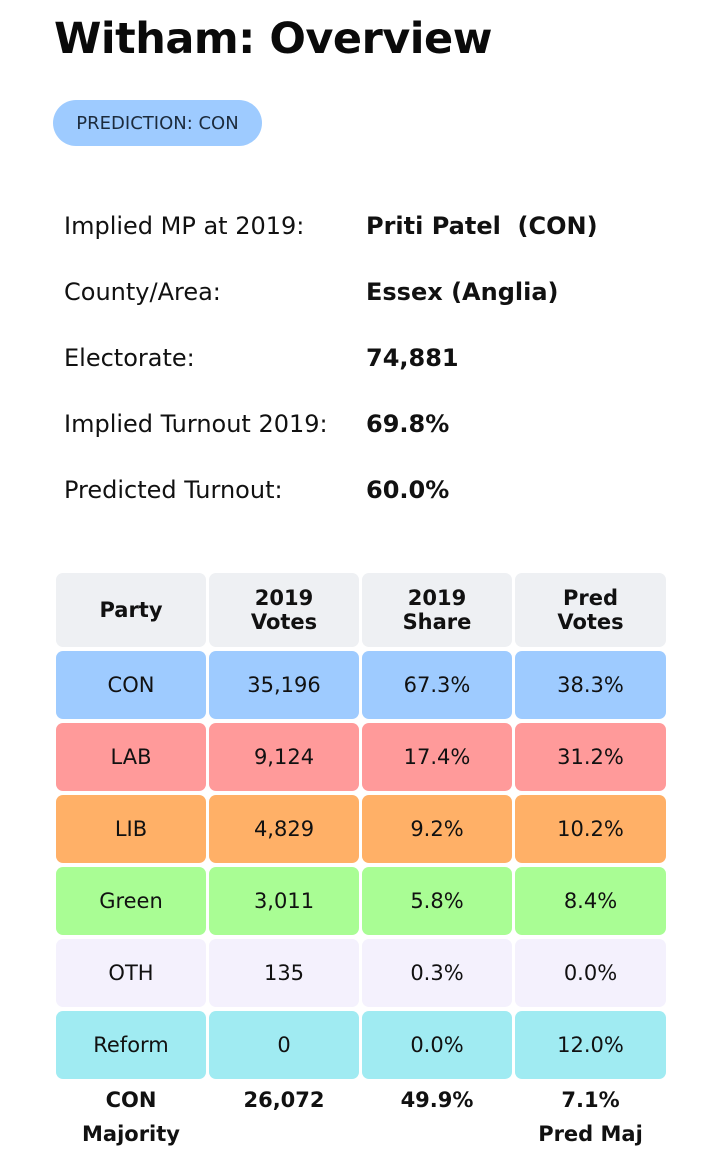 This screenshot has width=720, height=1169. What do you see at coordinates (590, 1045) in the screenshot?
I see `pred-cell: 12.0%` at bounding box center [590, 1045].